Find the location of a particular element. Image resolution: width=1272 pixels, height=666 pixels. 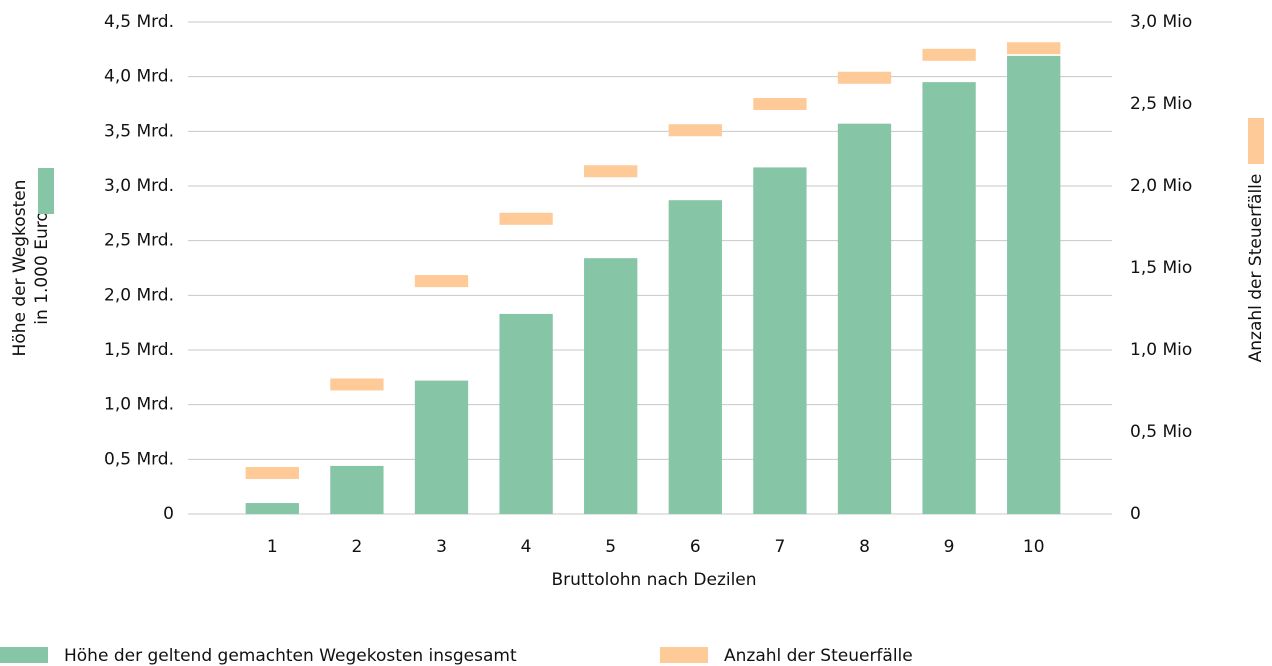

y2-tick-label: 0,5 Mio is located at coordinates (1161, 432).